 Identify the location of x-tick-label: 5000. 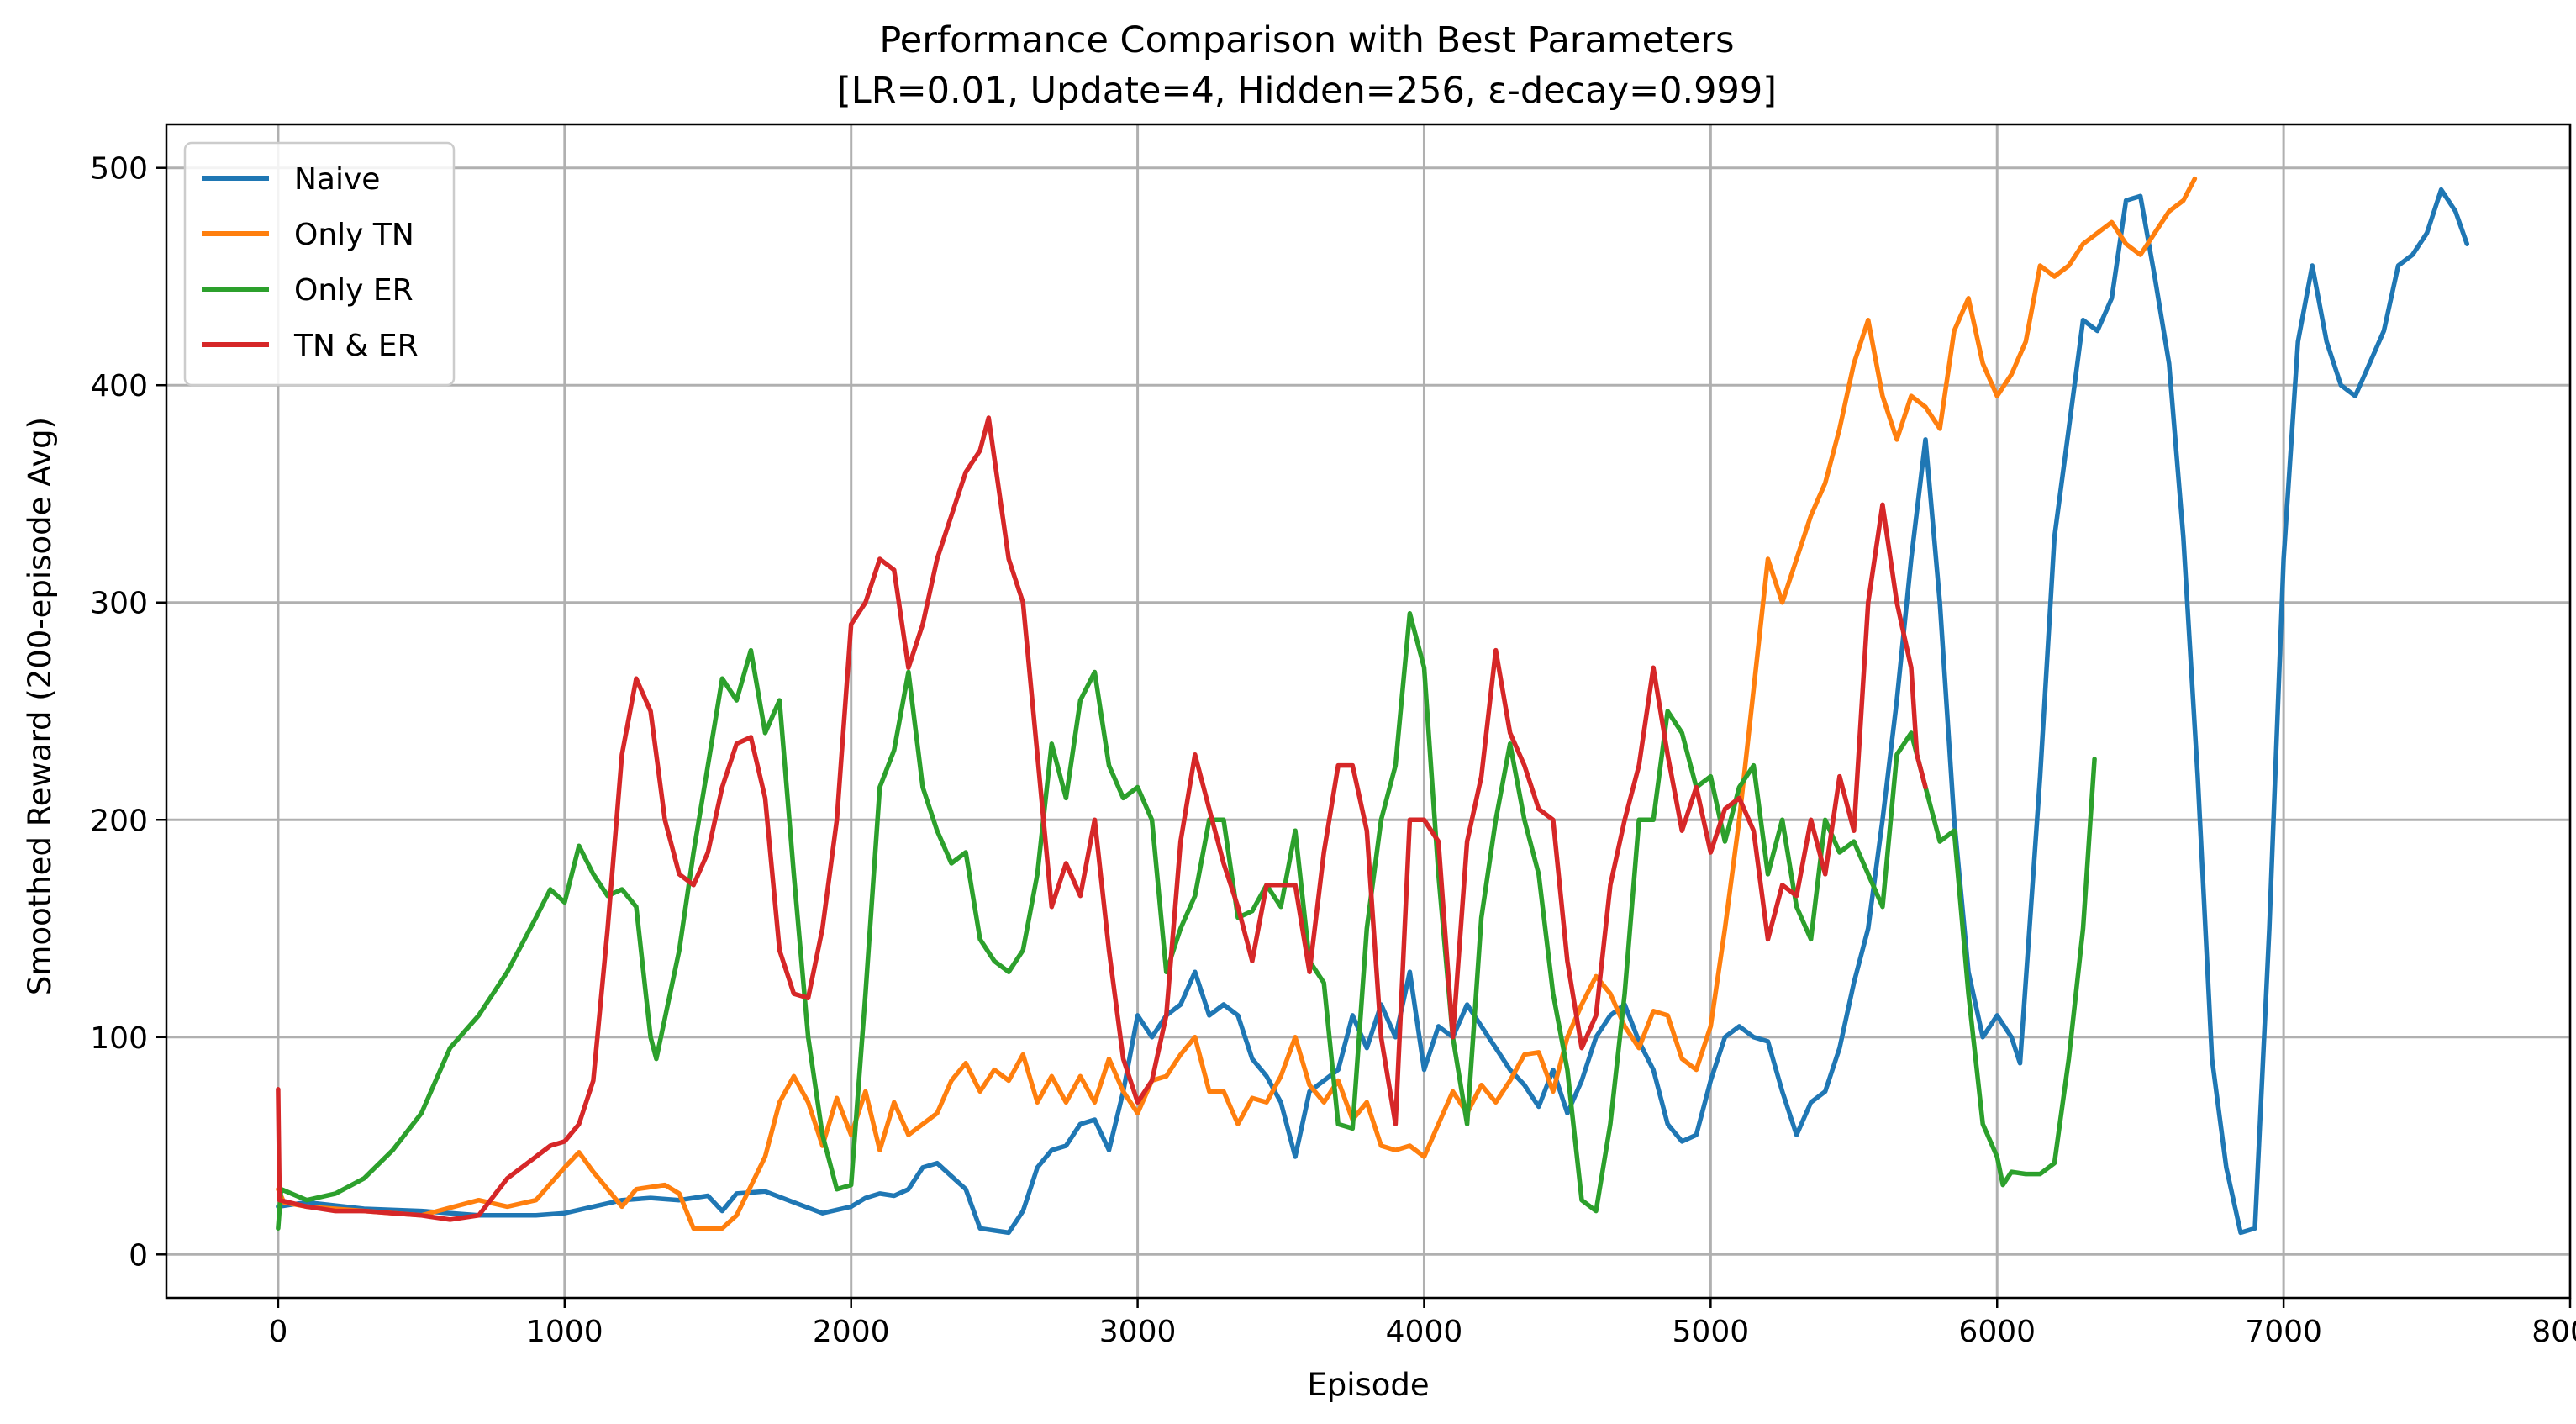
(1711, 1332).